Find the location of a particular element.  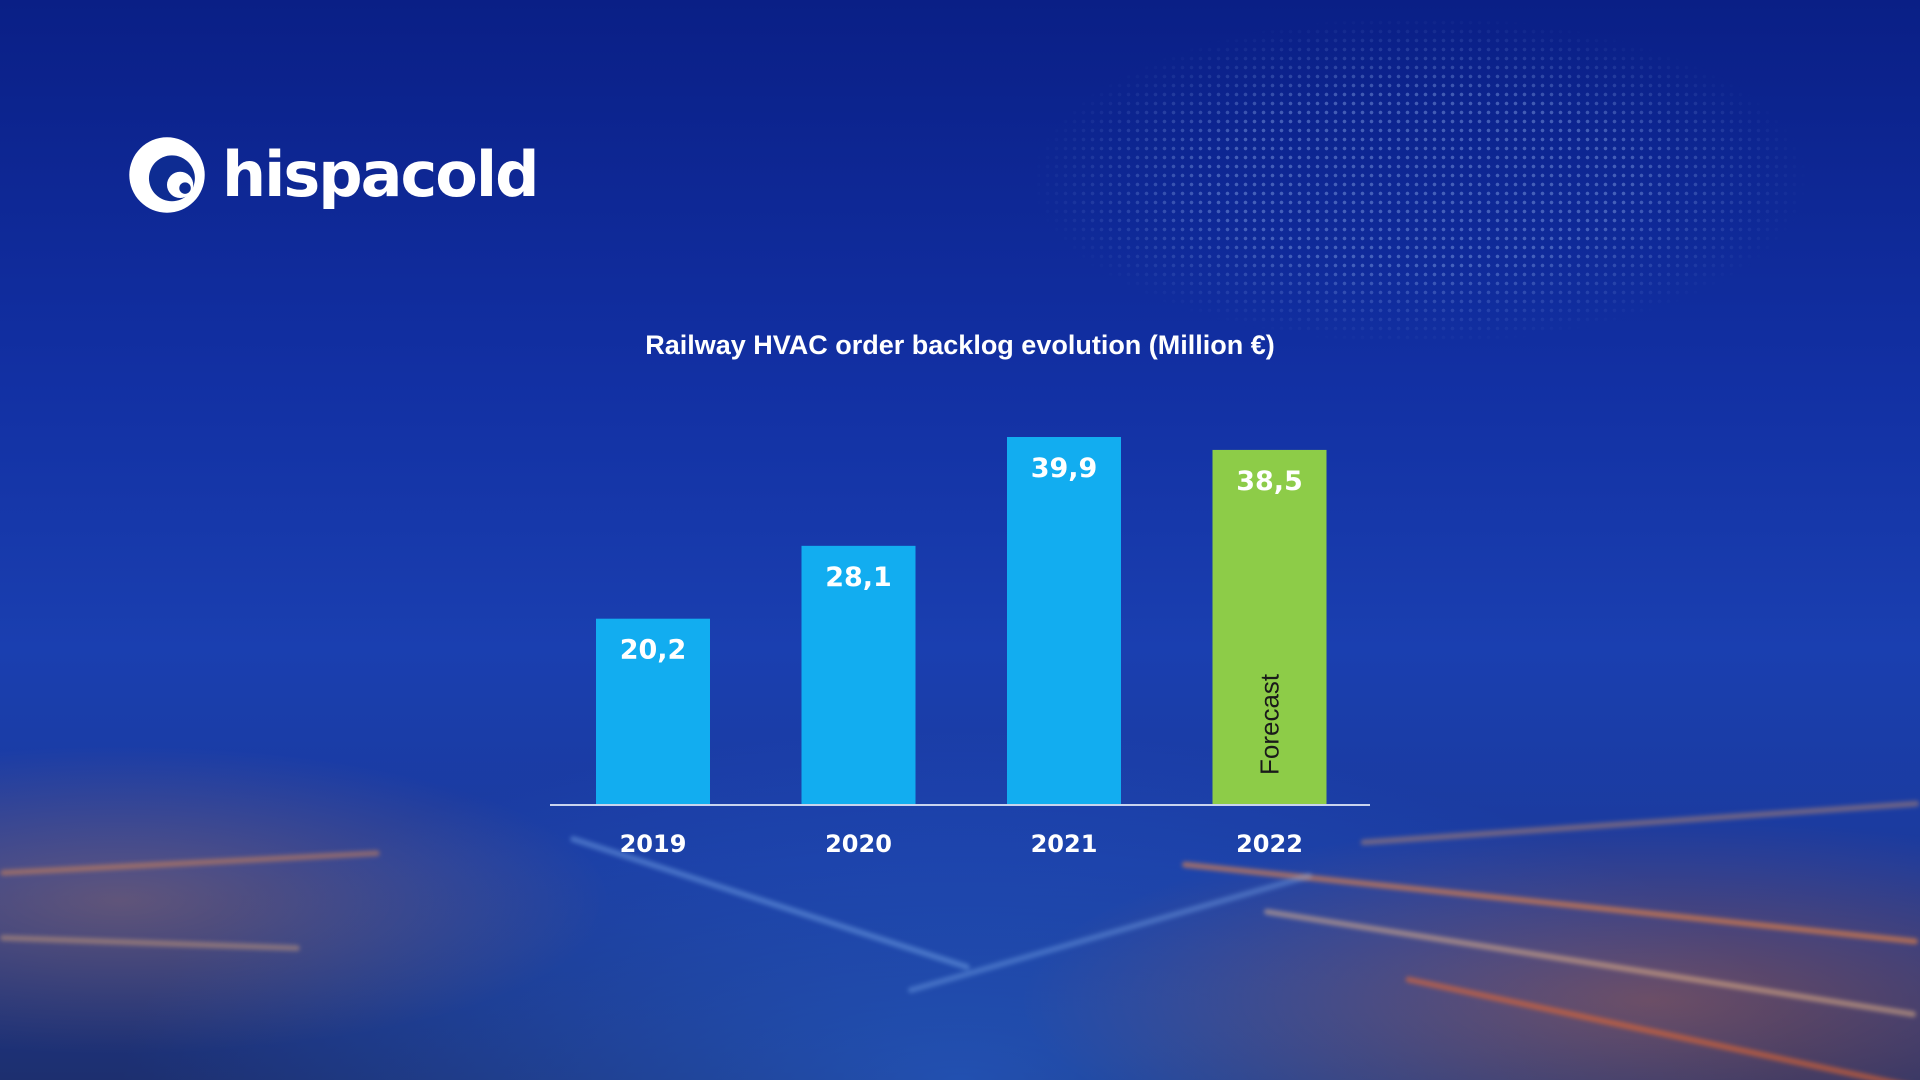

hispacold-logo: hispacold is located at coordinates (332, 175).